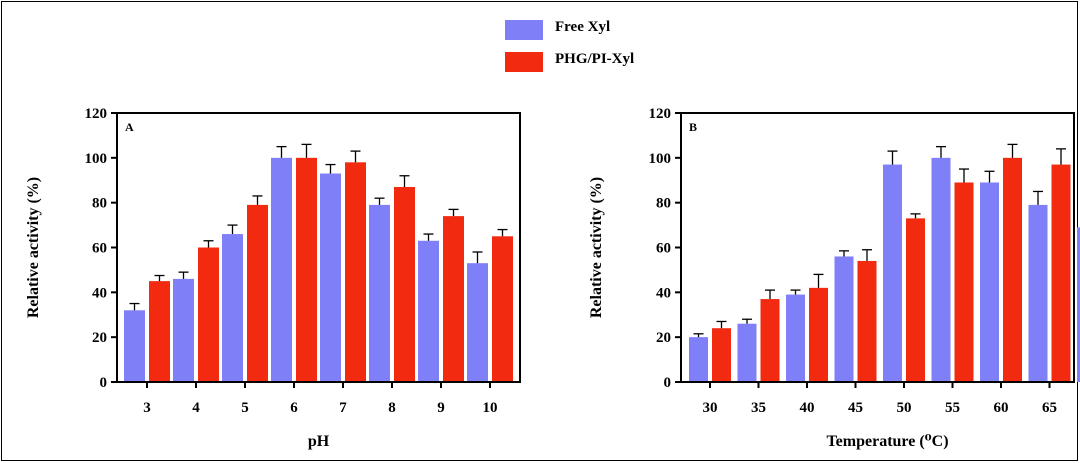 Image resolution: width=1080 pixels, height=463 pixels. I want to click on x-tick-label-30: 30, so click(710, 408).